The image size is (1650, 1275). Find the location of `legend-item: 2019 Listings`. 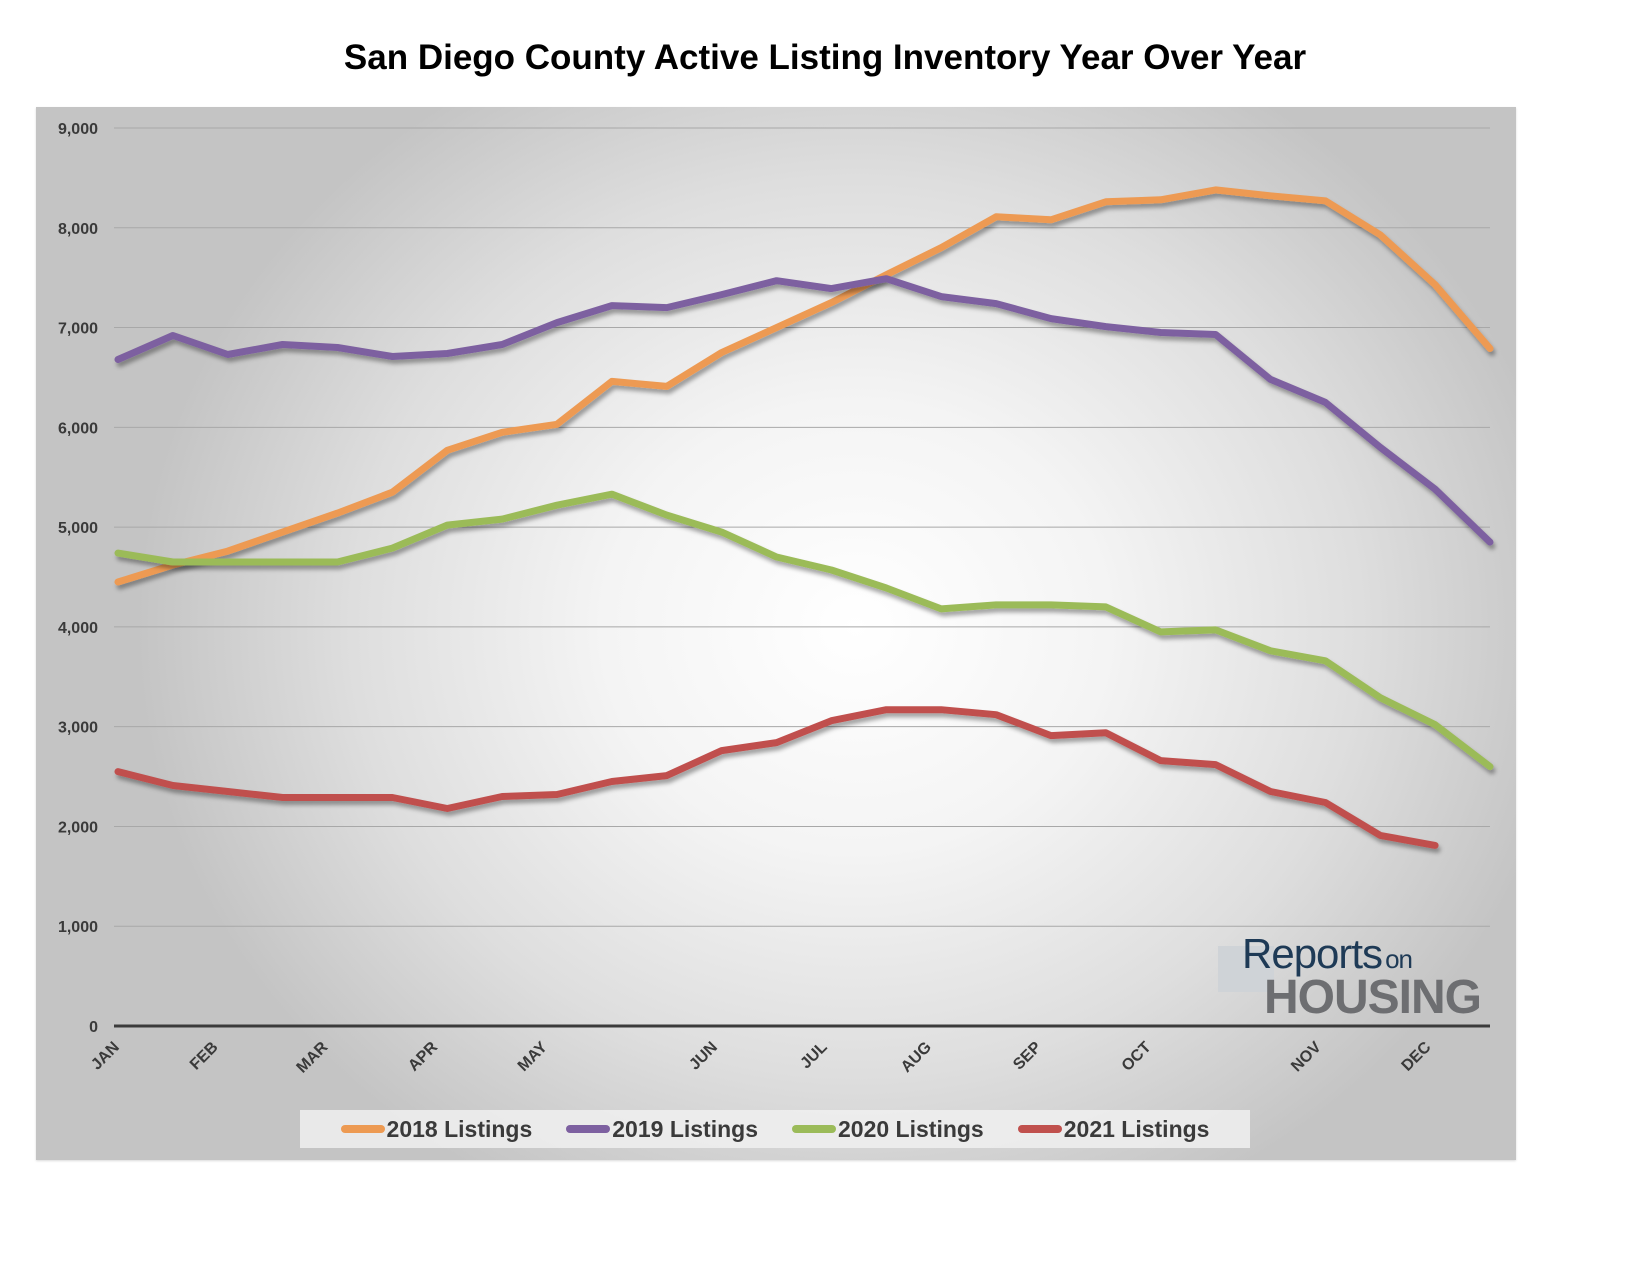

legend-item: 2019 Listings is located at coordinates (662, 1129).